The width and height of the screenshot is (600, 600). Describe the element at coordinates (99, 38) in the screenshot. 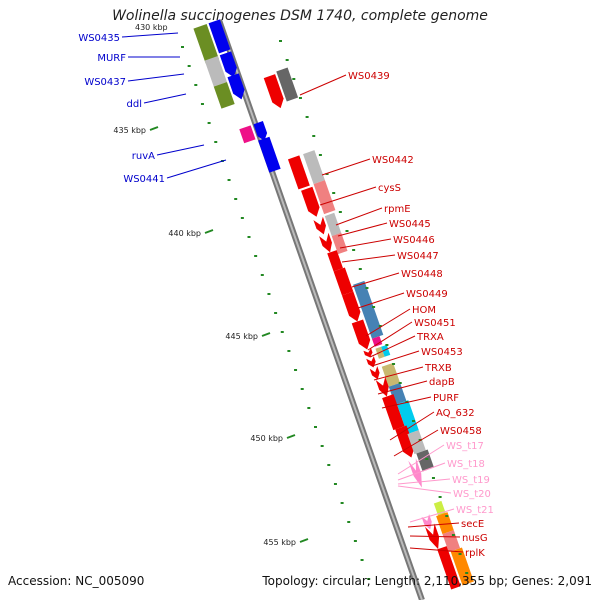

I see `gene-label-left: WS0435` at that location.